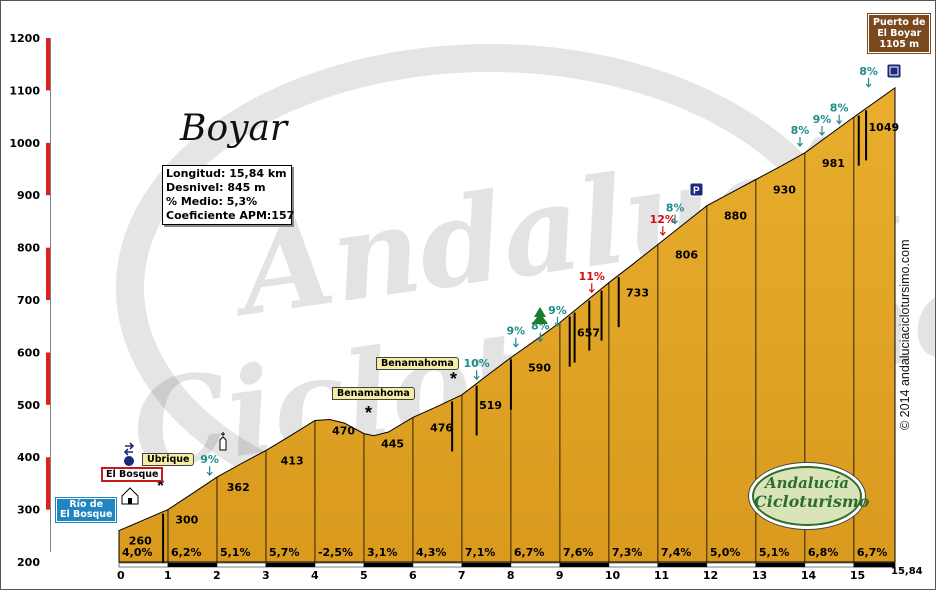 This screenshot has height=590, width=936. I want to click on start-label-line: Río de, so click(86, 504).